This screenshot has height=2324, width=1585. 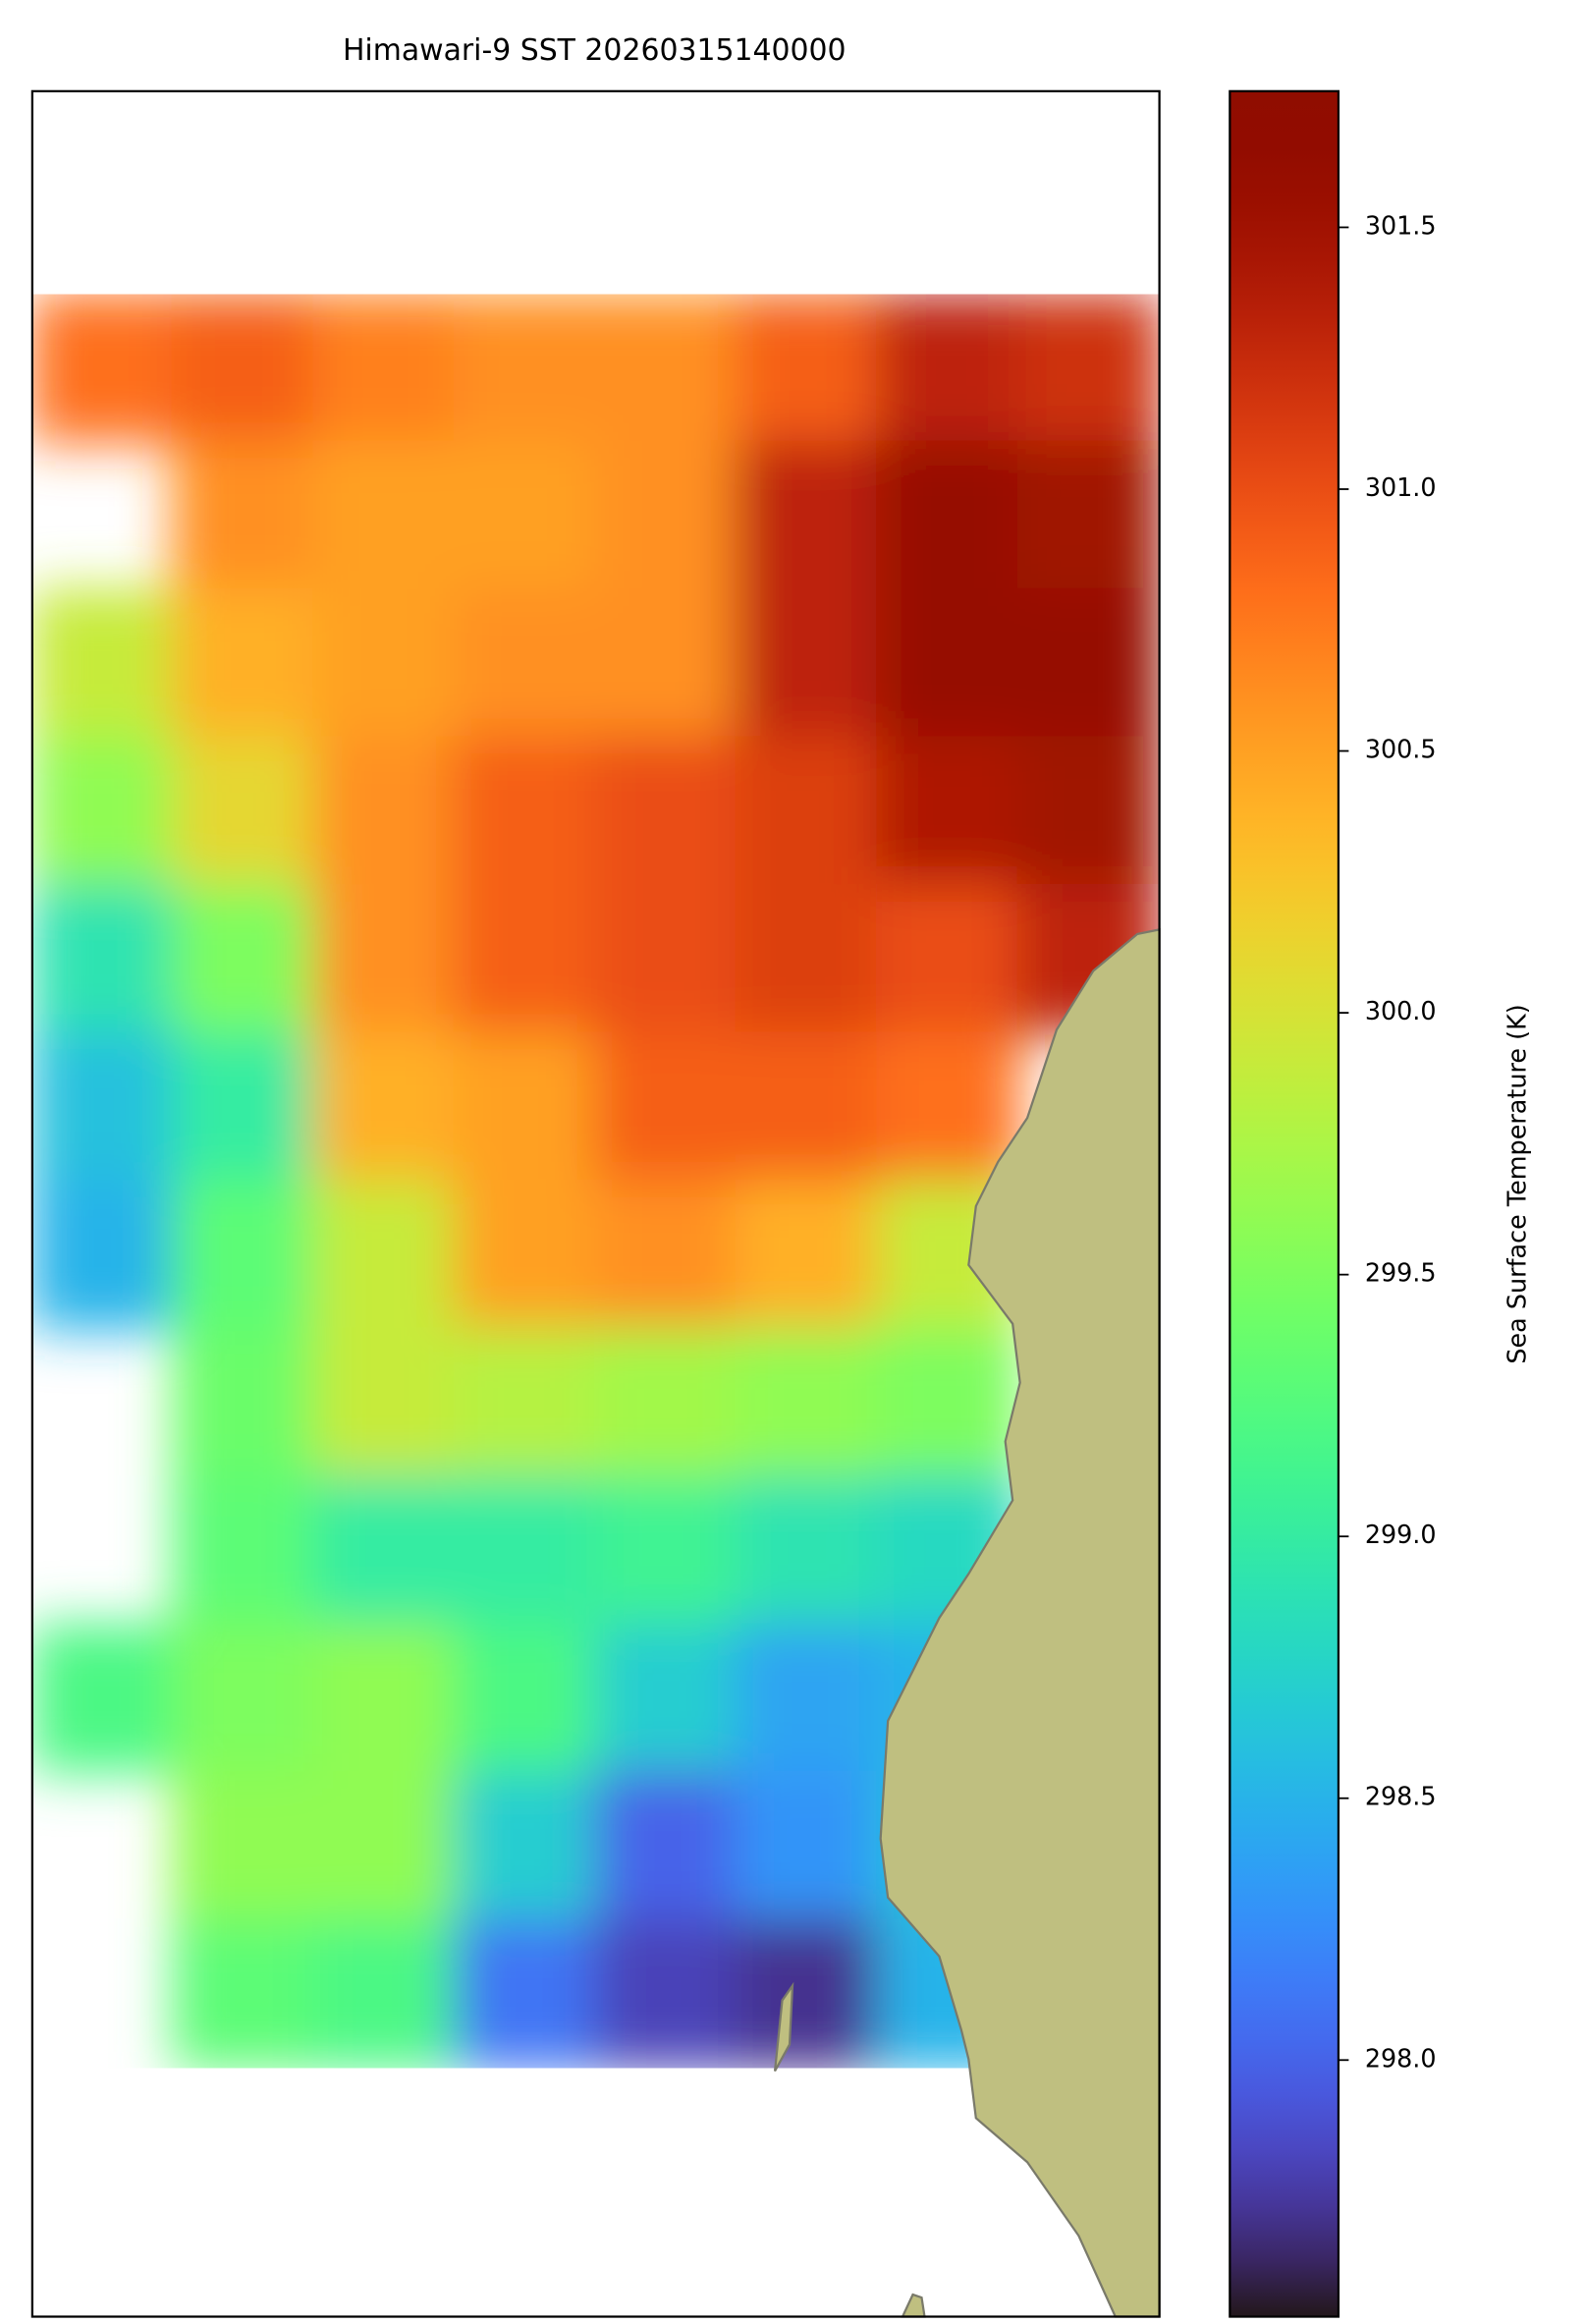 What do you see at coordinates (1401, 749) in the screenshot?
I see `colorbar-tick-label: 300.5` at bounding box center [1401, 749].